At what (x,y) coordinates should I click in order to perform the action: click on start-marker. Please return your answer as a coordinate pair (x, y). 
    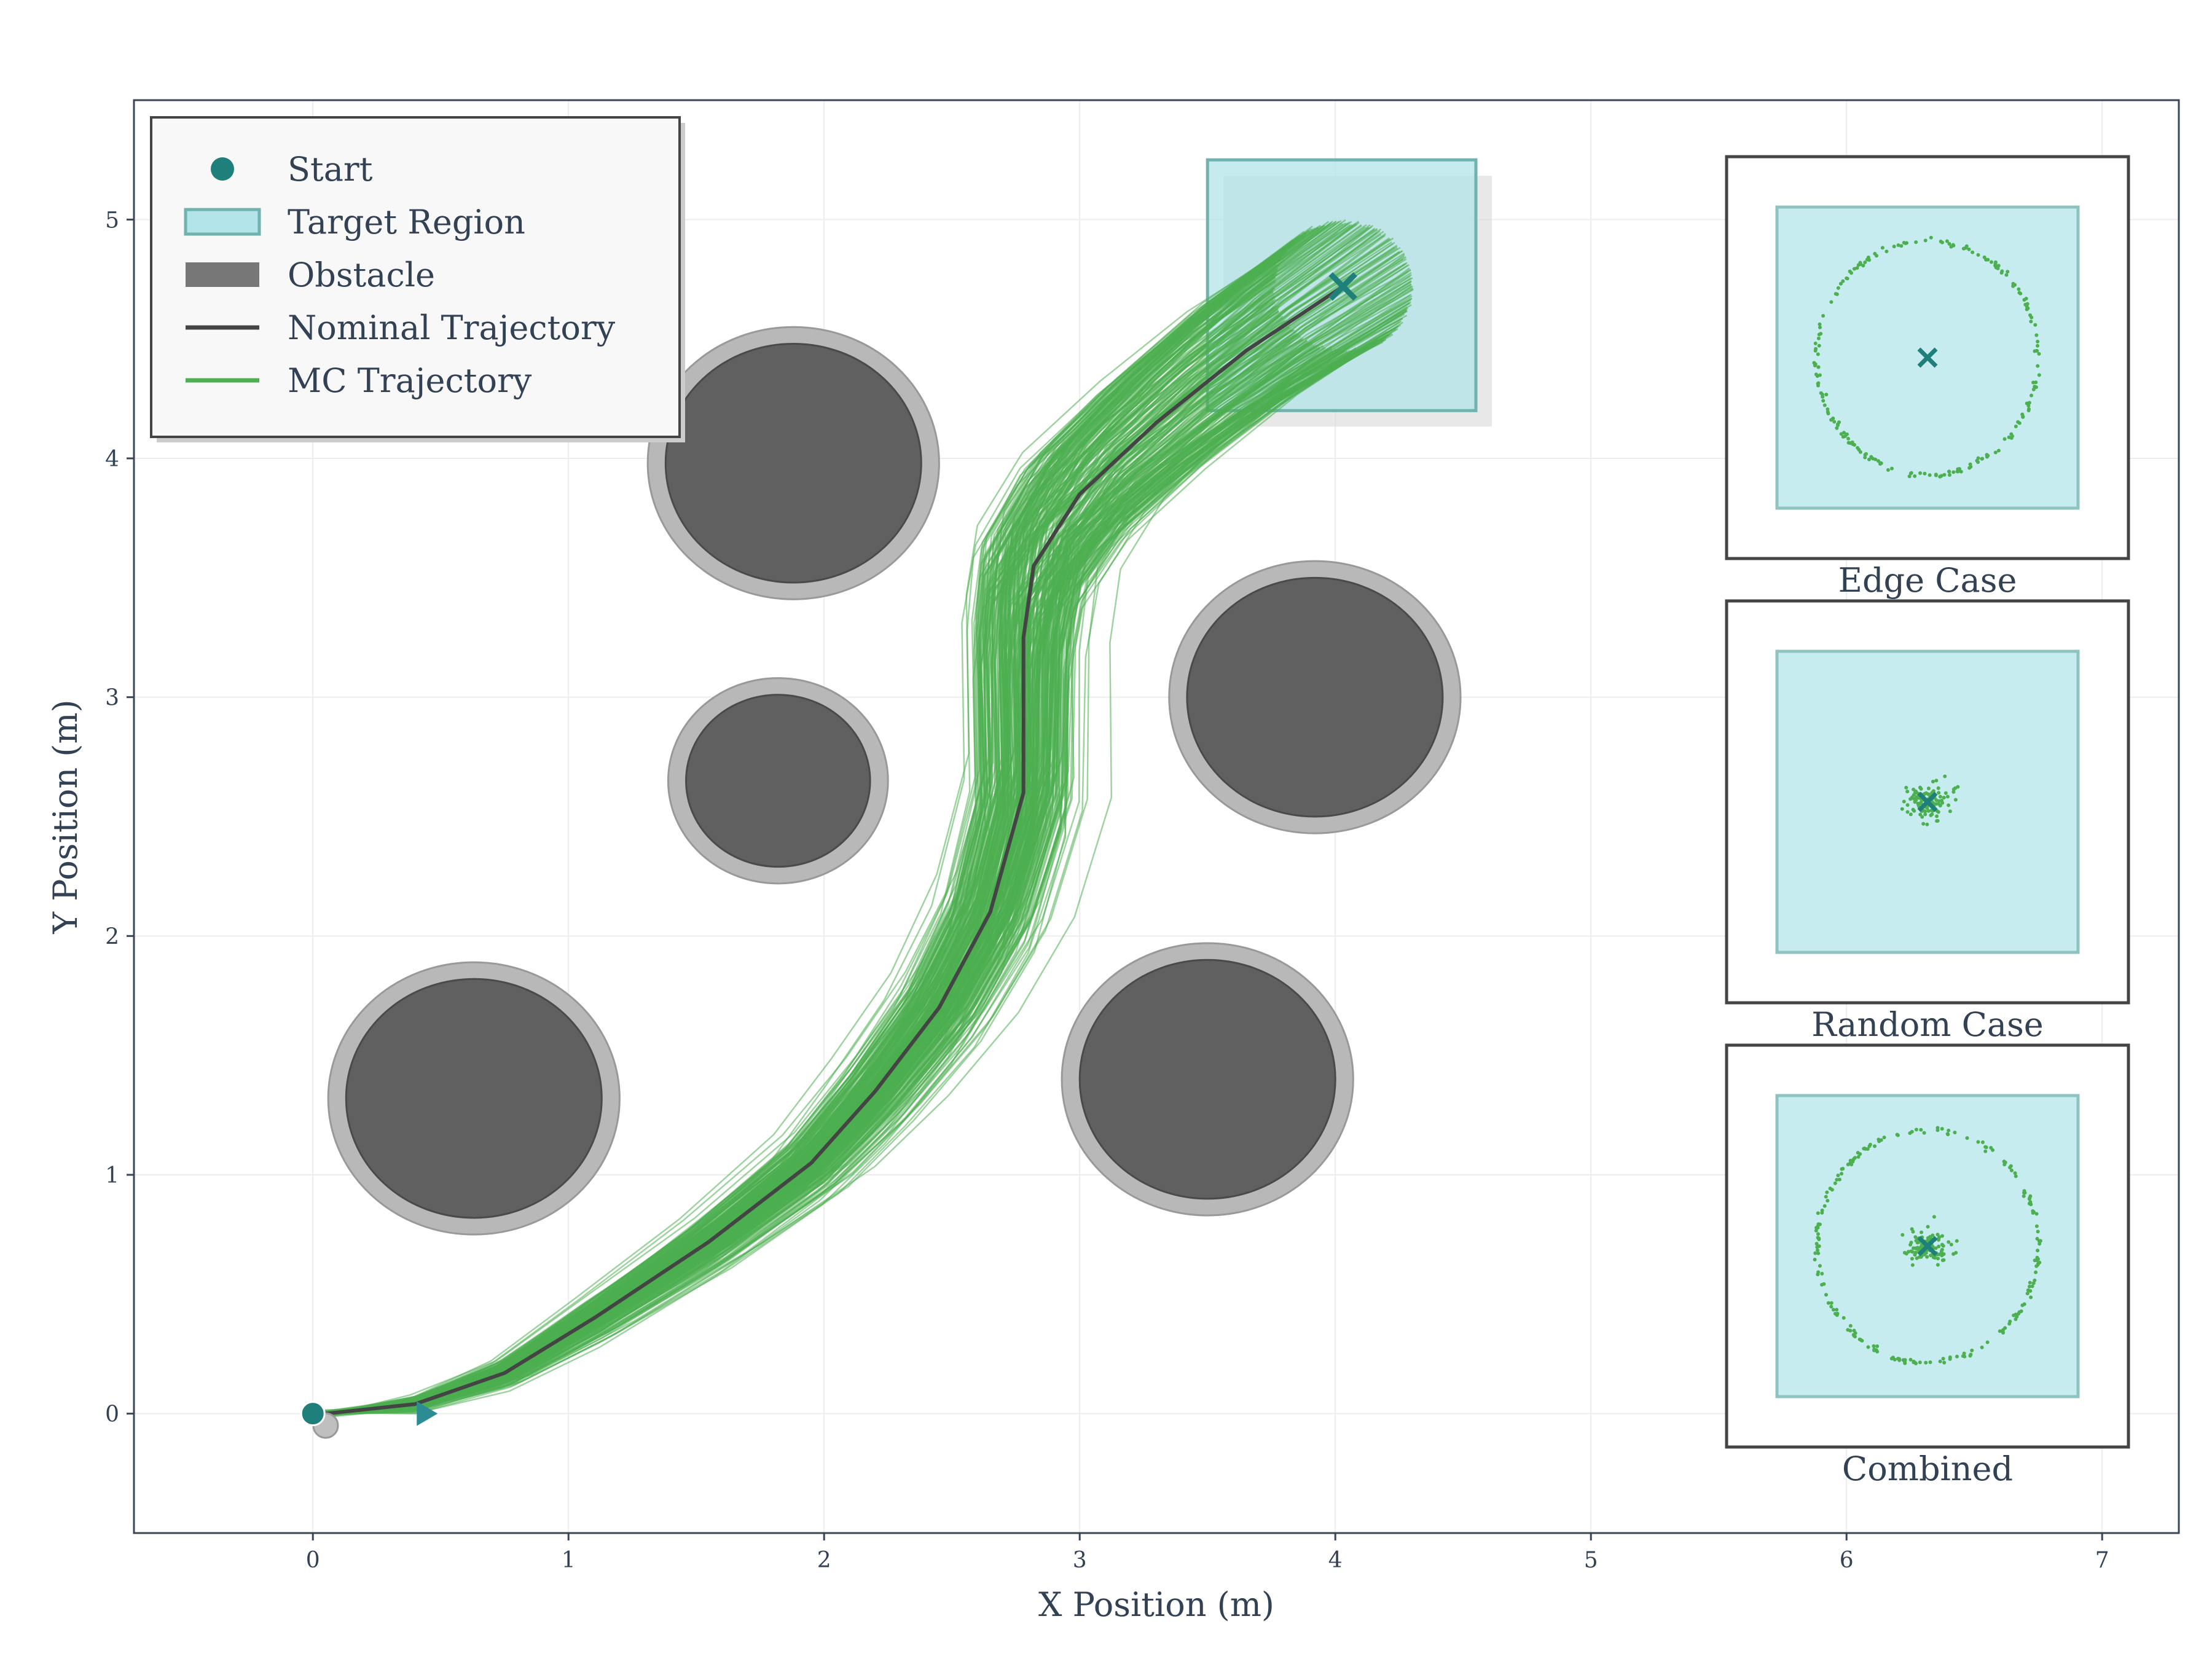
    Looking at the image, I should click on (313, 1414).